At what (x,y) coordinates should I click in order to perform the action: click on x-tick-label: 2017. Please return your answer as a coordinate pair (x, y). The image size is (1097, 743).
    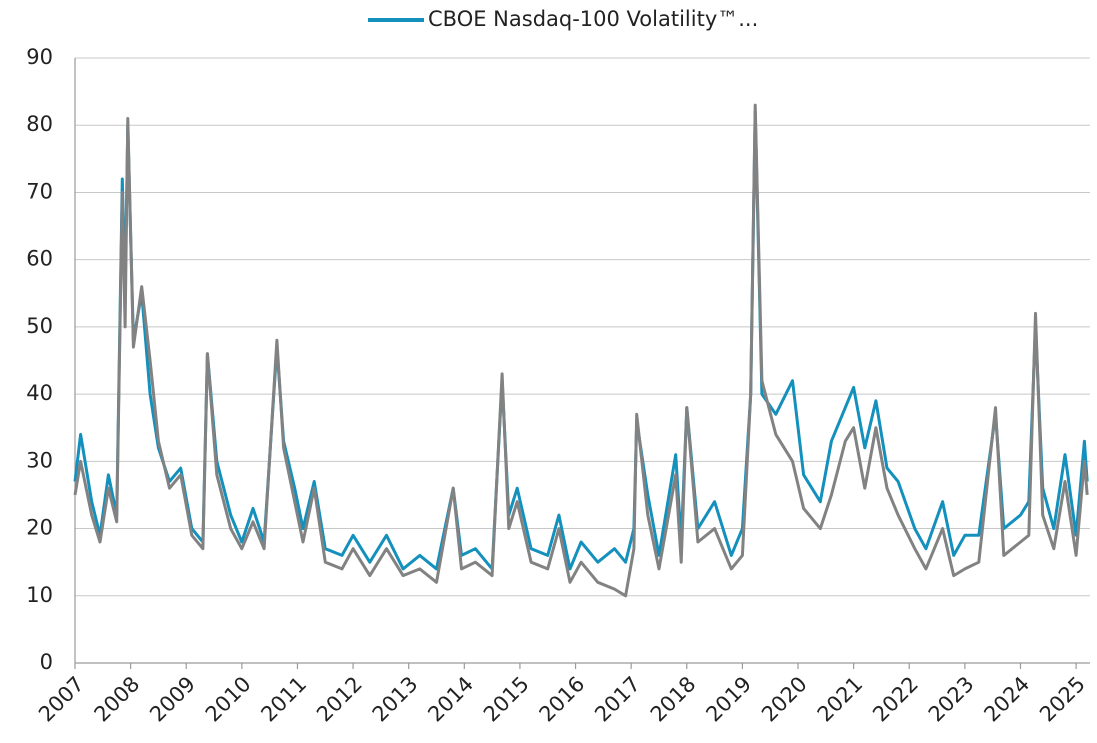
    Looking at the image, I should click on (617, 699).